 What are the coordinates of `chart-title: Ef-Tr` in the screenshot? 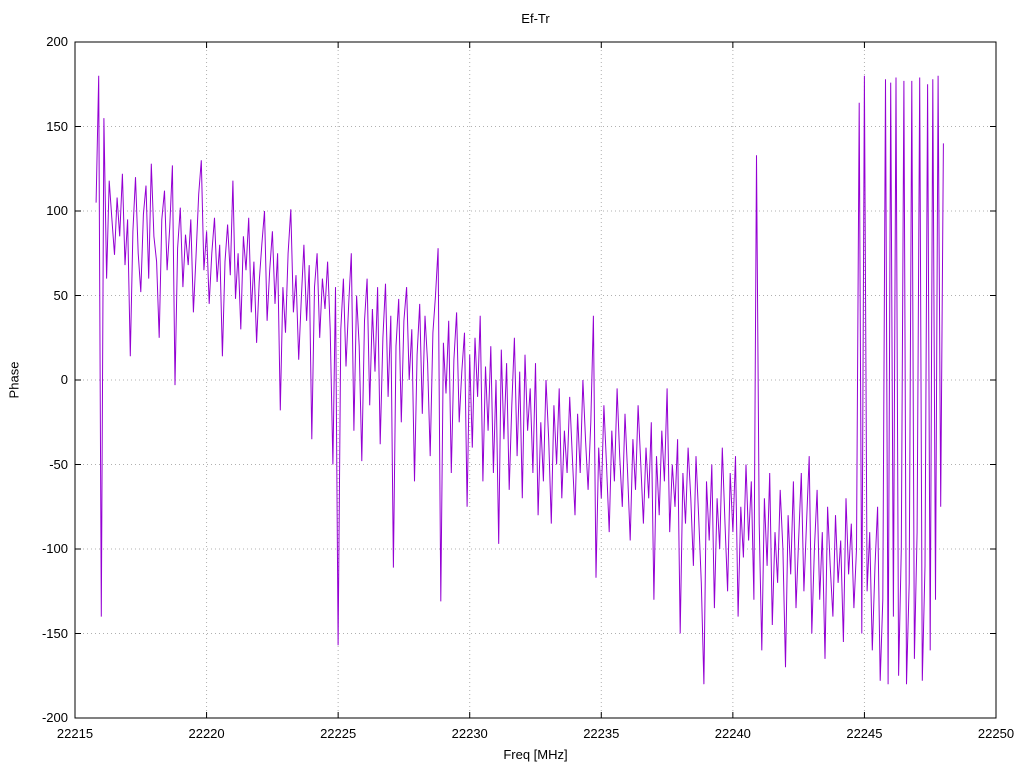 It's located at (535, 18).